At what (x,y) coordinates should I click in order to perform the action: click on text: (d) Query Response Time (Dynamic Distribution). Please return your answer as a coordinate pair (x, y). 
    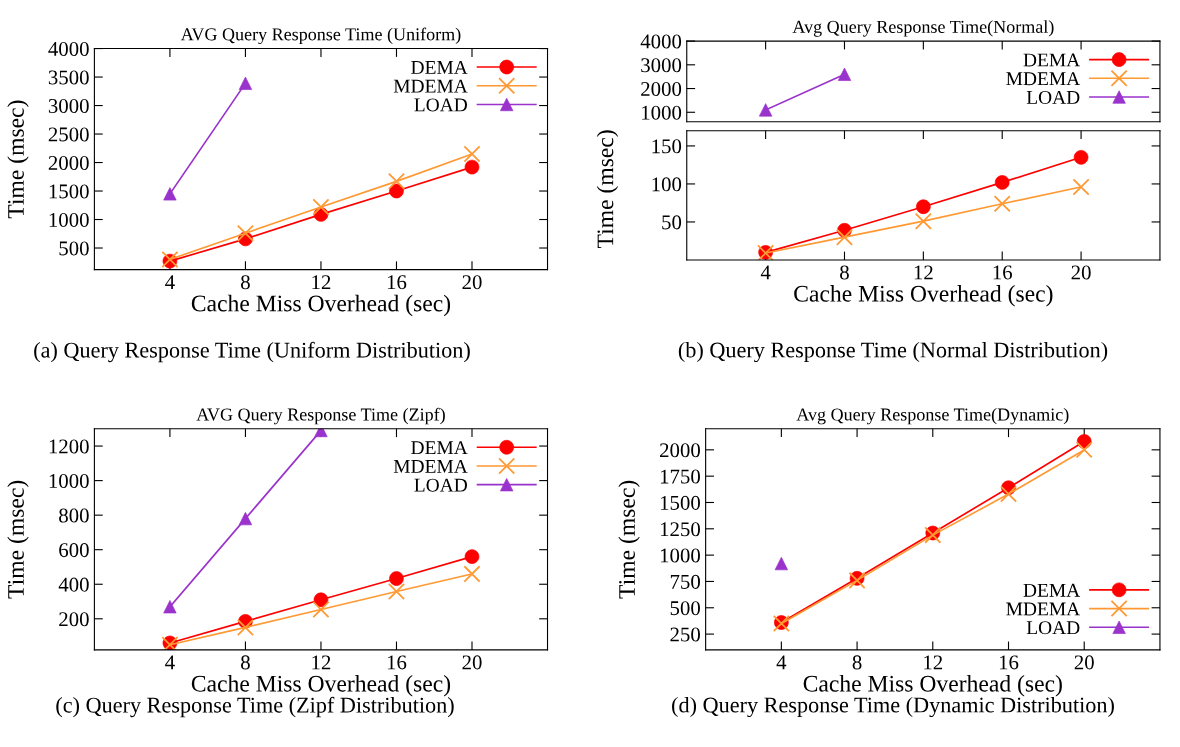
    Looking at the image, I should click on (893, 707).